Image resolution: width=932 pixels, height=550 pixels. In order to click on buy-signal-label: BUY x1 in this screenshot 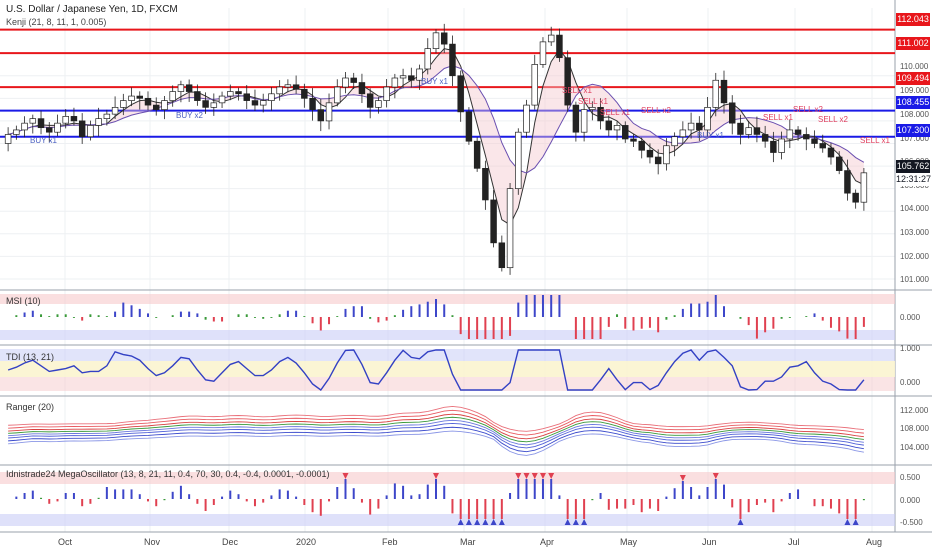, I will do `click(434, 81)`.